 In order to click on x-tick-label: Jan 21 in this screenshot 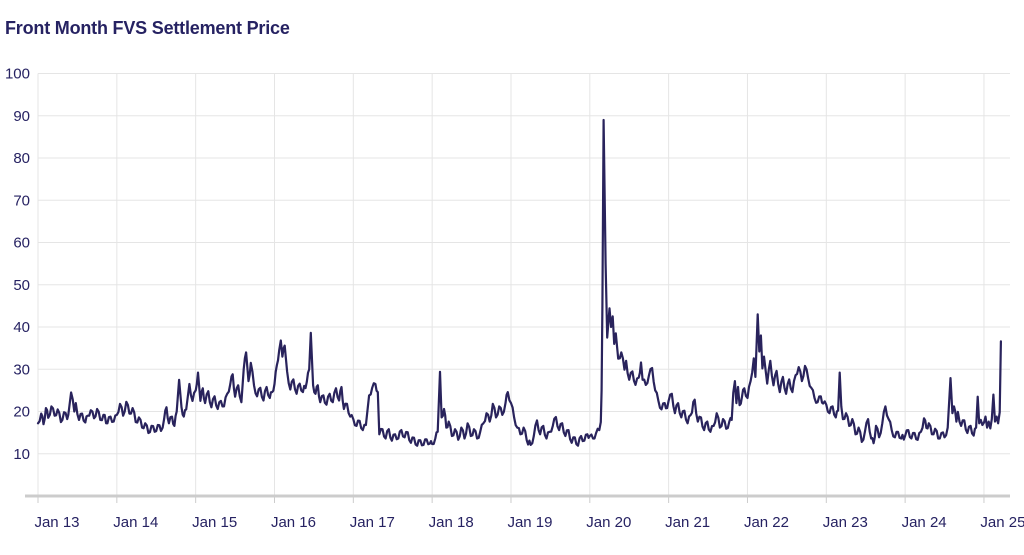, I will do `click(687, 522)`.